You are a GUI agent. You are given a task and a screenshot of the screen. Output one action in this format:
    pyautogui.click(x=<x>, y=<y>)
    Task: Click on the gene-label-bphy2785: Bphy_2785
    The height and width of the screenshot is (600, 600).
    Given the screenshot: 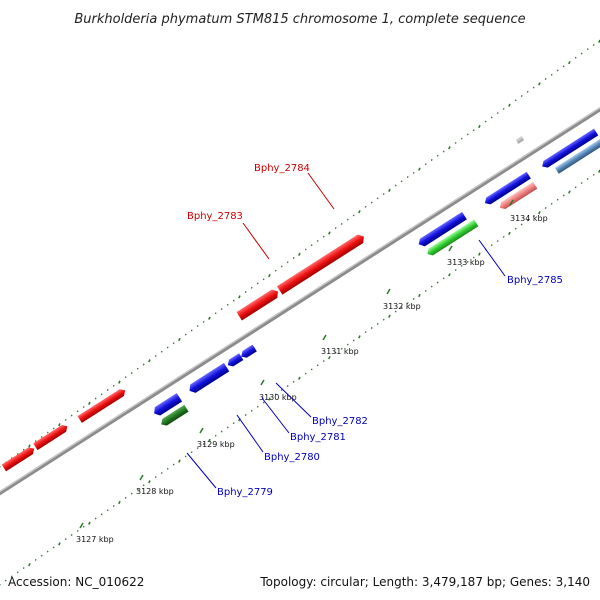 What is the action you would take?
    pyautogui.click(x=535, y=280)
    